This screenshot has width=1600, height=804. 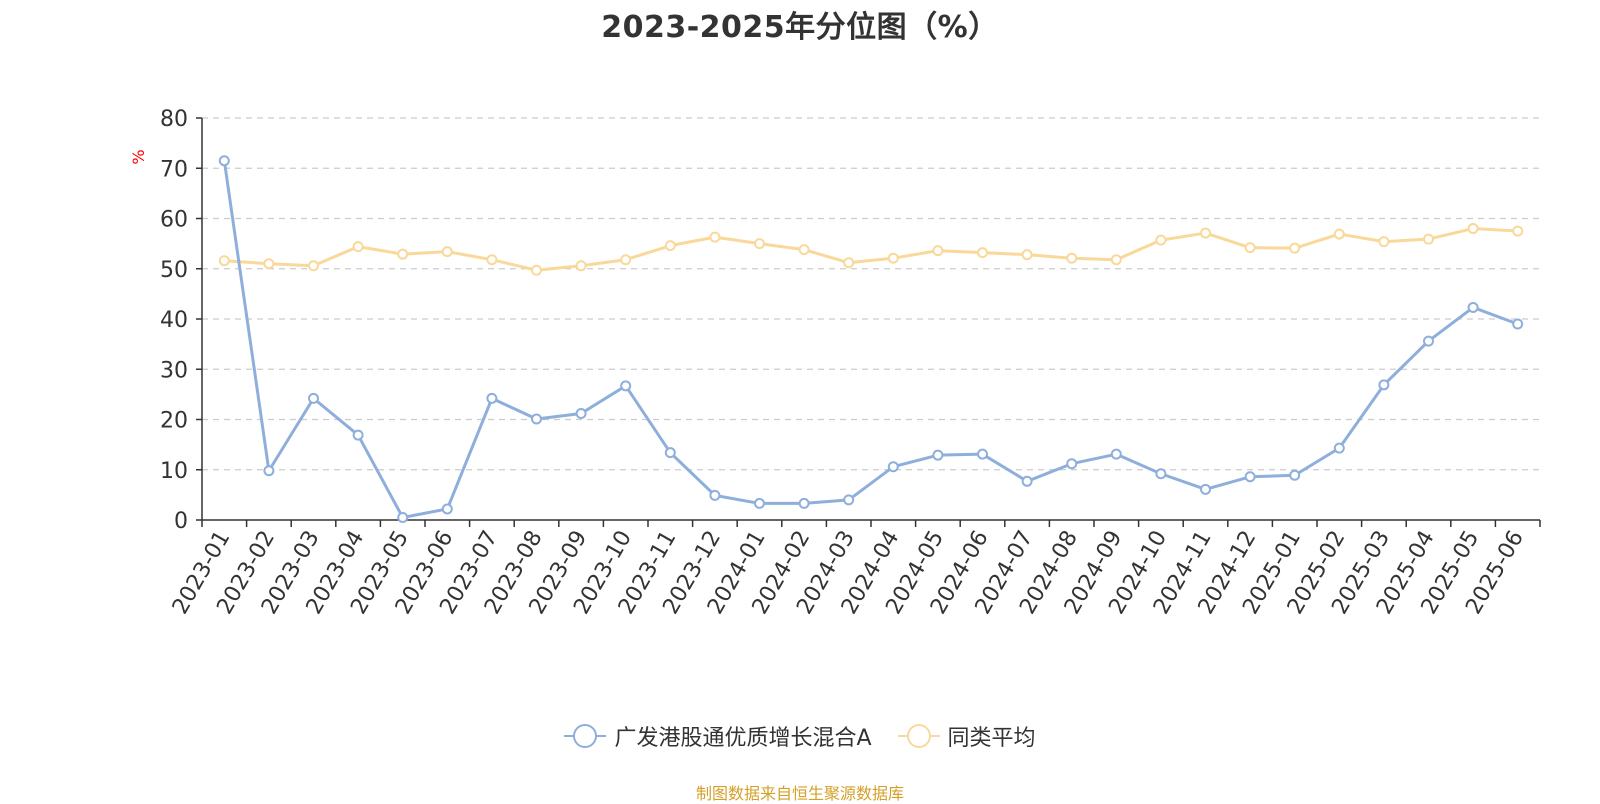 What do you see at coordinates (174, 421) in the screenshot?
I see `y-tick-label: 20` at bounding box center [174, 421].